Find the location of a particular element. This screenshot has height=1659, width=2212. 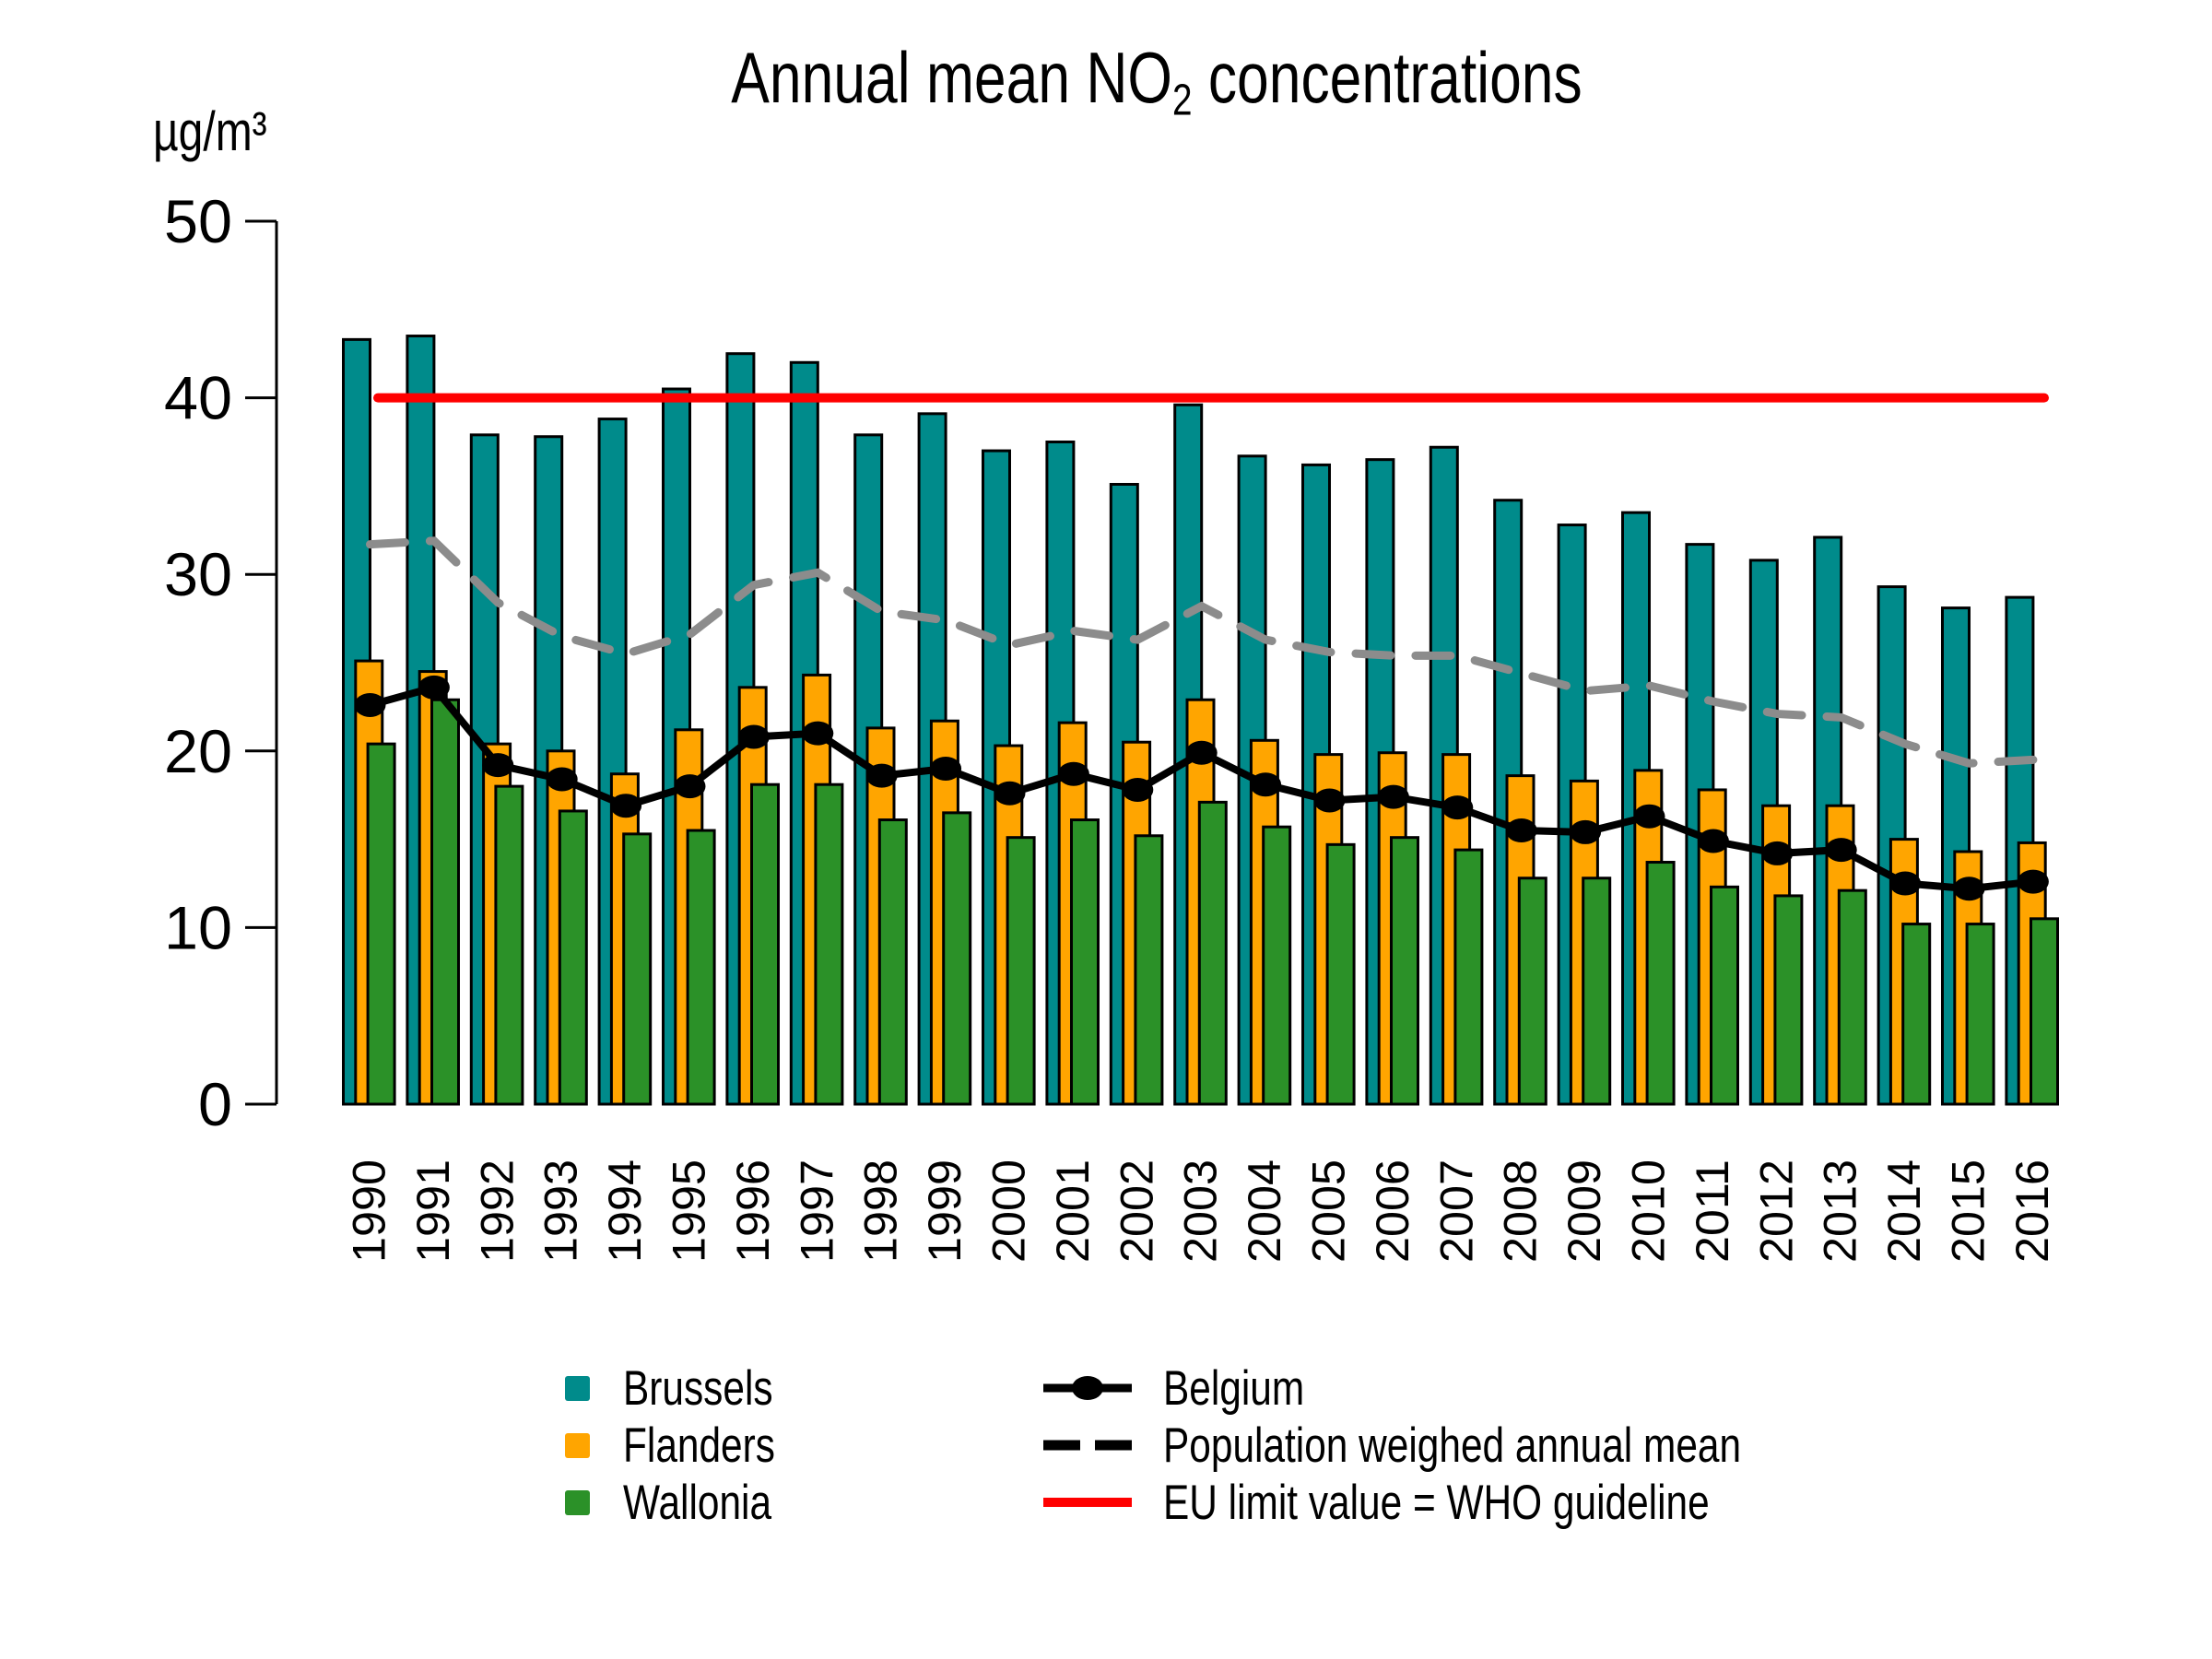

belgium-line-sample is located at coordinates (1087, 1388).